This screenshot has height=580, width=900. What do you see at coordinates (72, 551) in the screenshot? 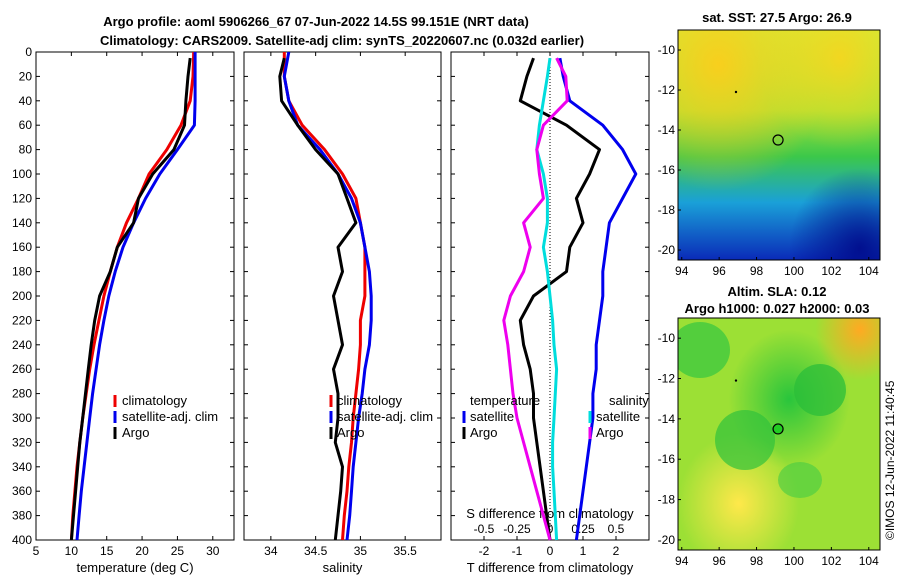
I see `x-tick-label: 10` at bounding box center [72, 551].